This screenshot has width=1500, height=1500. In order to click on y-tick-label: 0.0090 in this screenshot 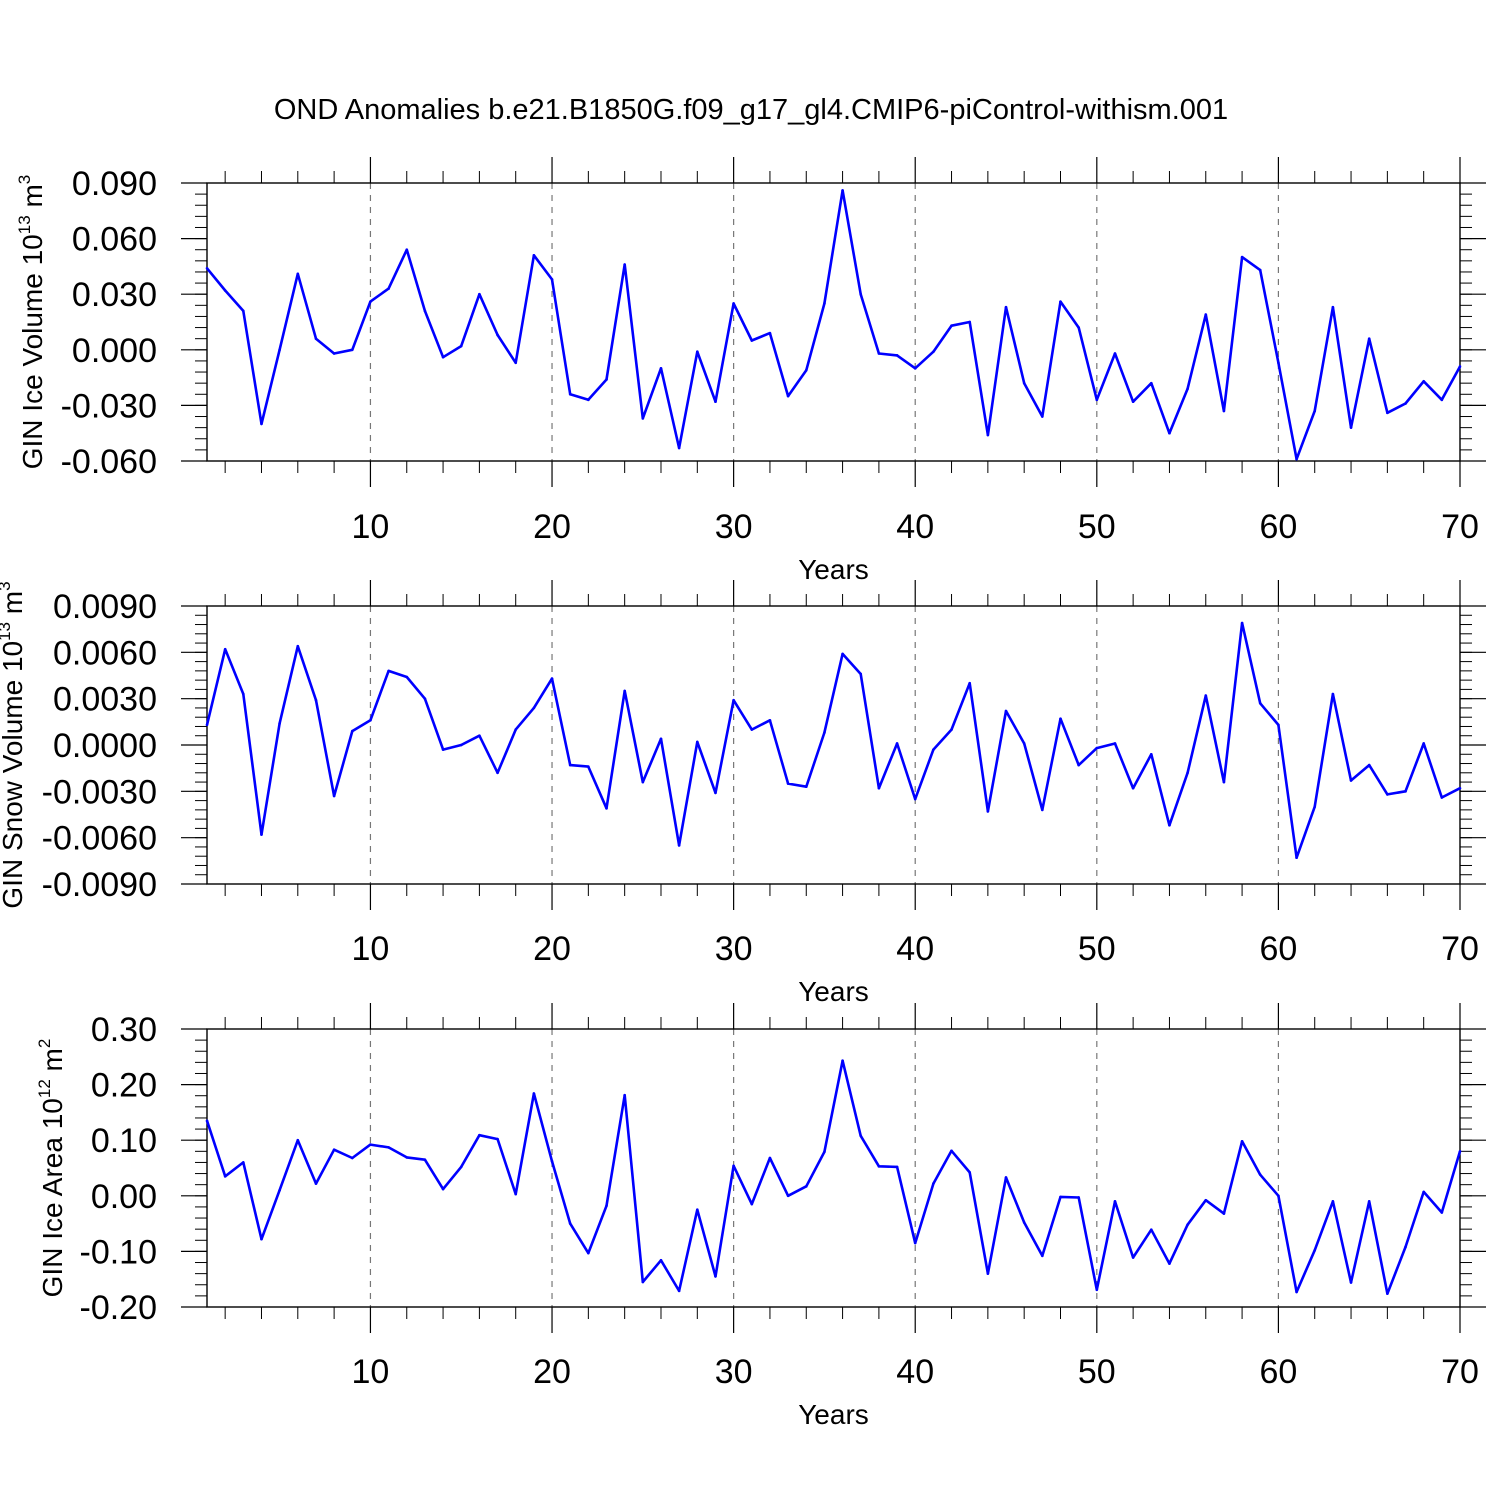, I will do `click(105, 607)`.